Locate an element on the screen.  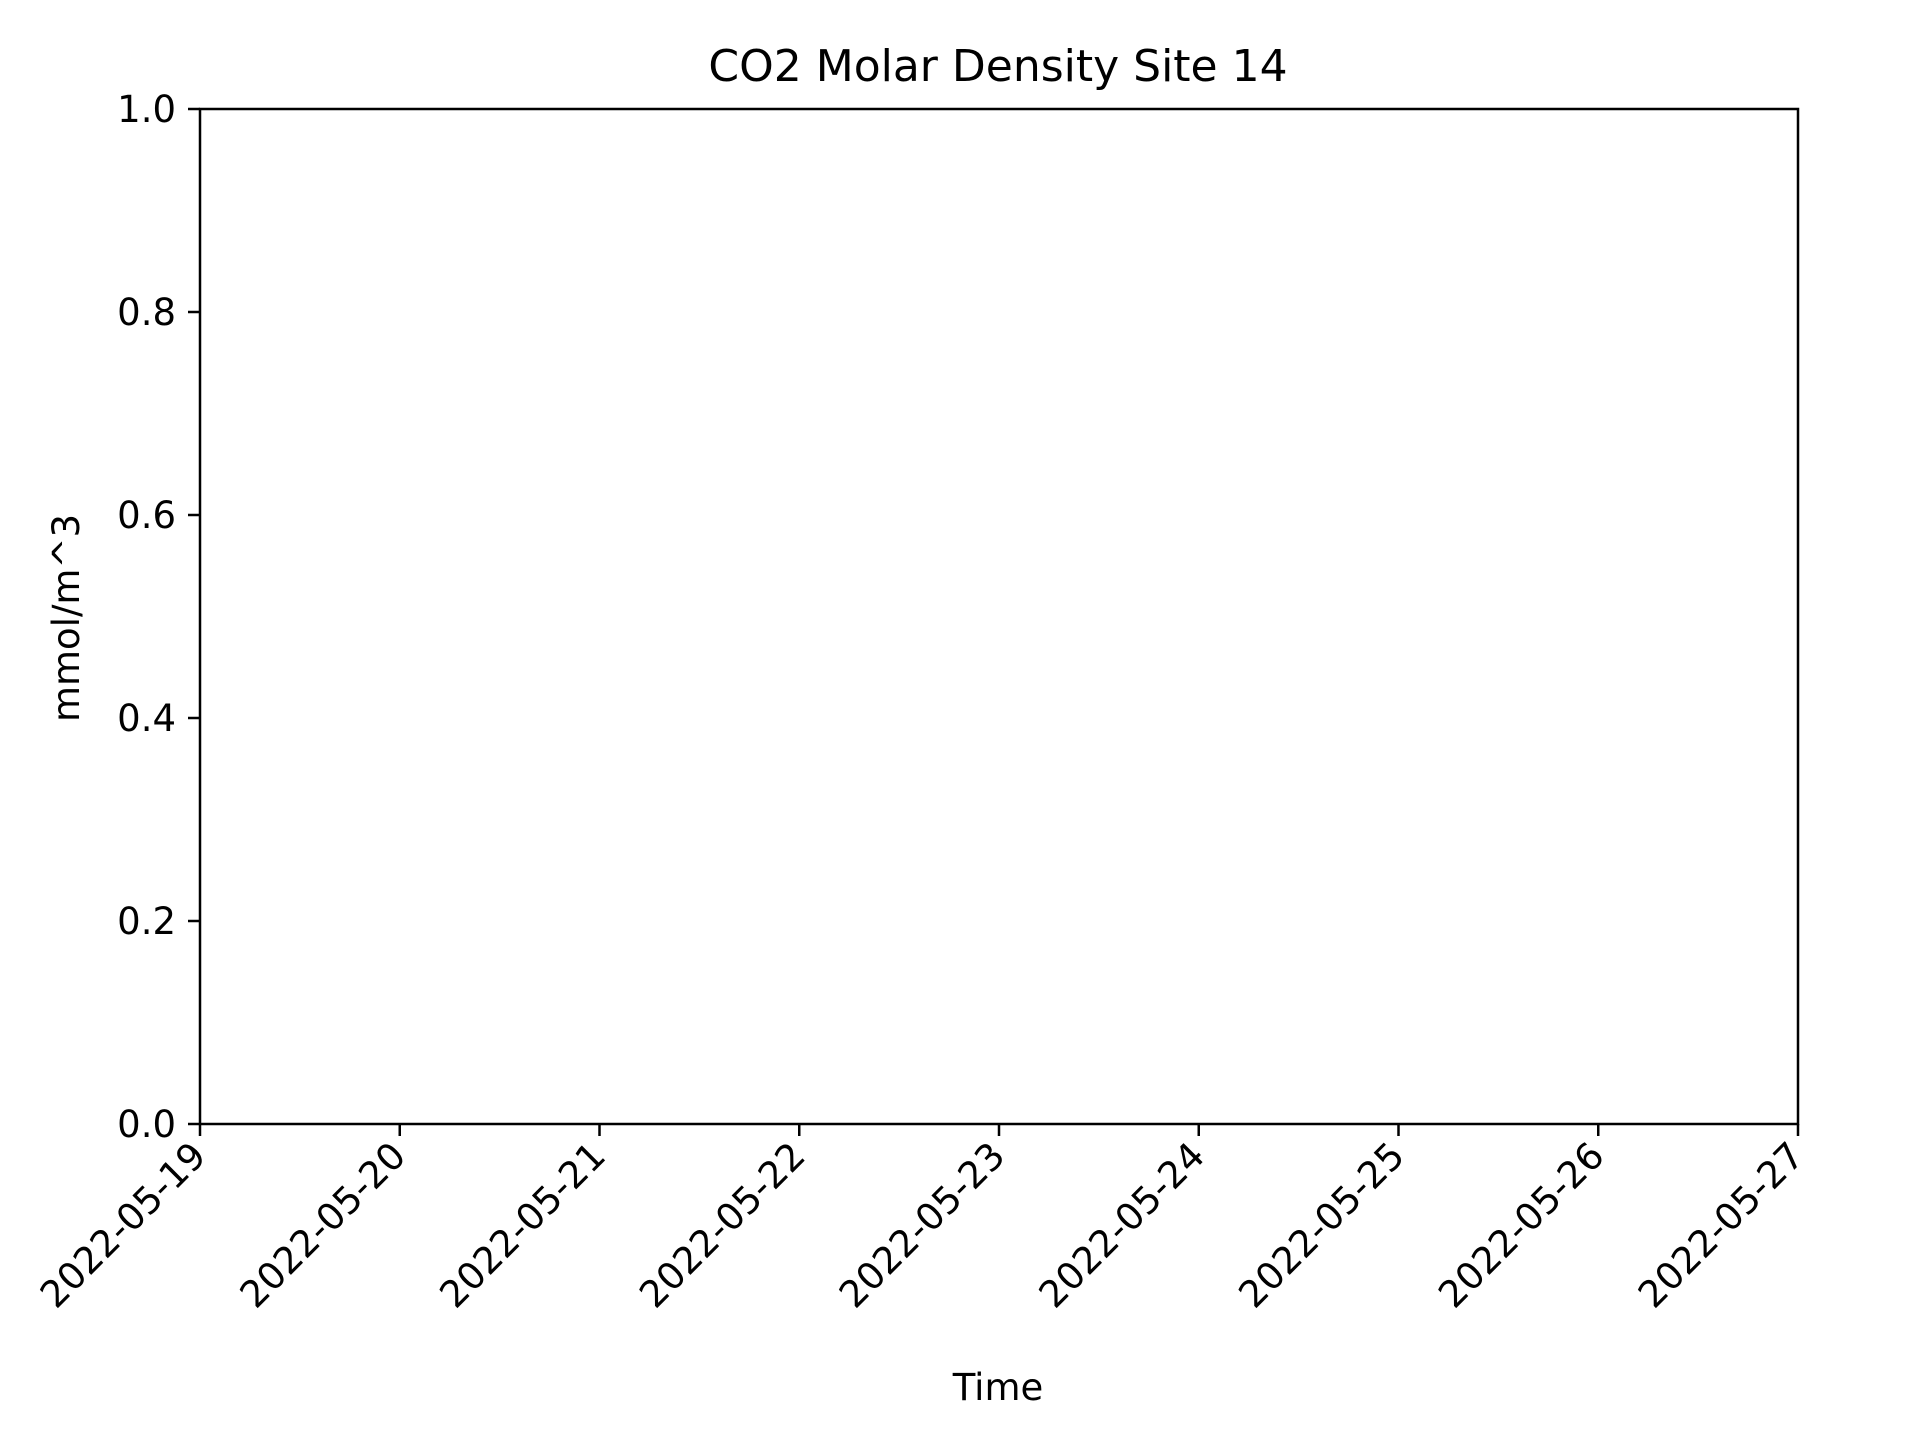
y-tick-label: 0.8 is located at coordinates (146, 312).